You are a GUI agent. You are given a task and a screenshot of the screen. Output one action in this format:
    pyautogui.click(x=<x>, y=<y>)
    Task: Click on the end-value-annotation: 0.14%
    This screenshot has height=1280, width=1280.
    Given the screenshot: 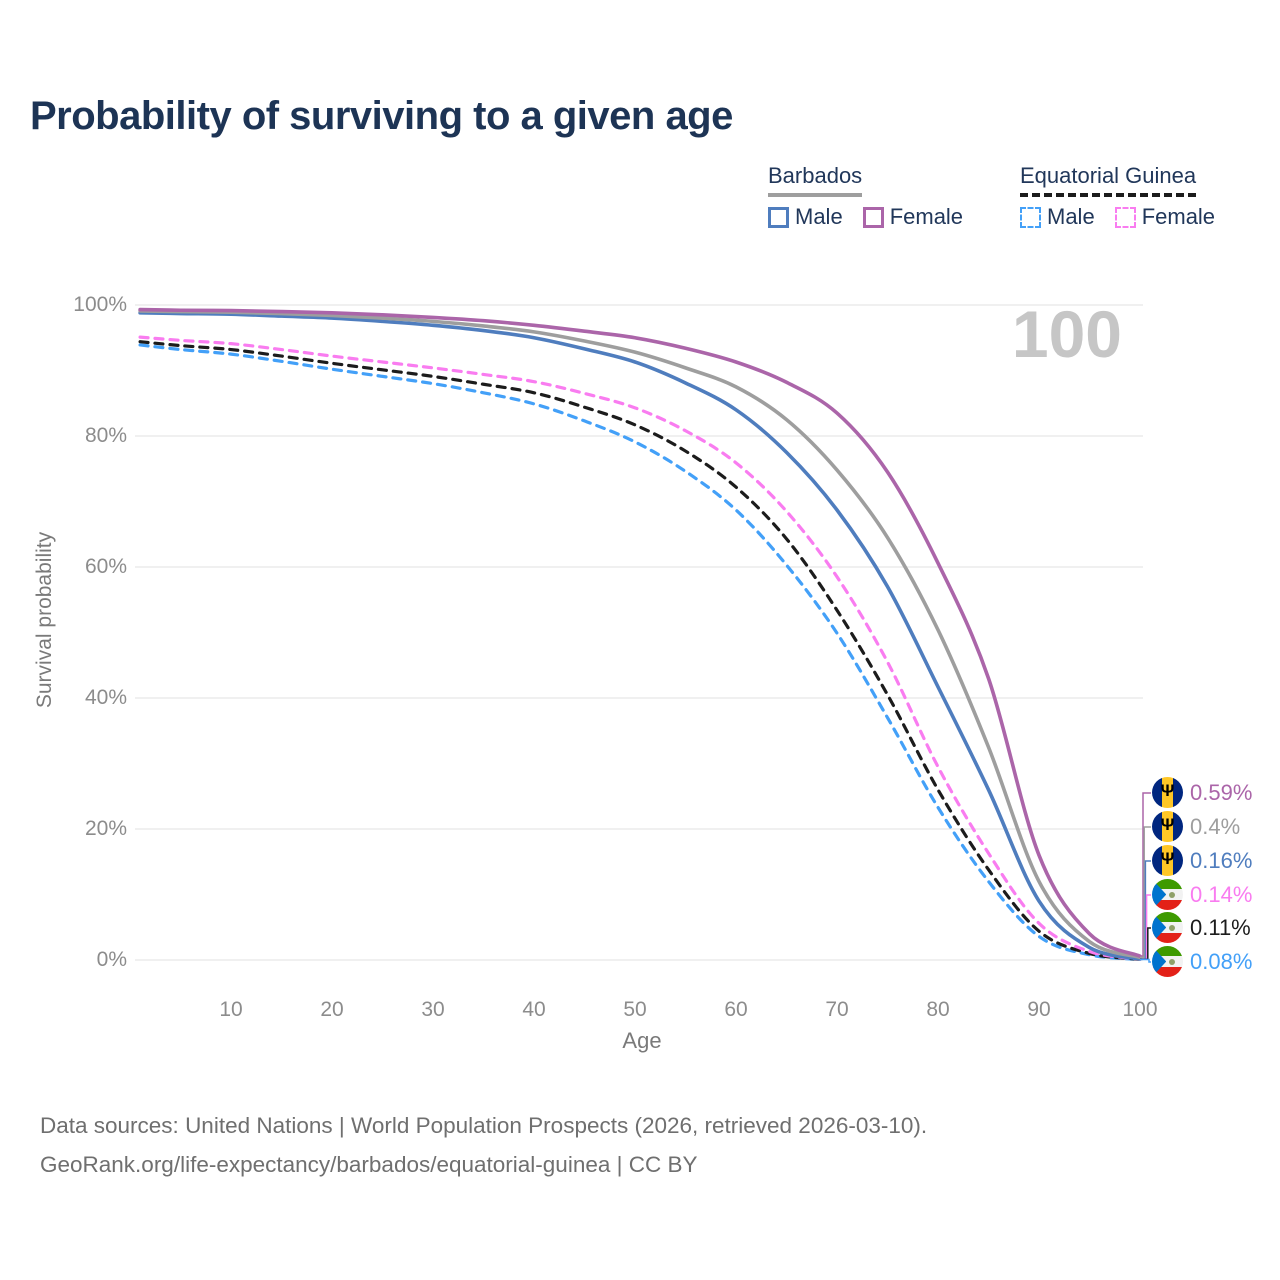 What is the action you would take?
    pyautogui.click(x=1202, y=894)
    